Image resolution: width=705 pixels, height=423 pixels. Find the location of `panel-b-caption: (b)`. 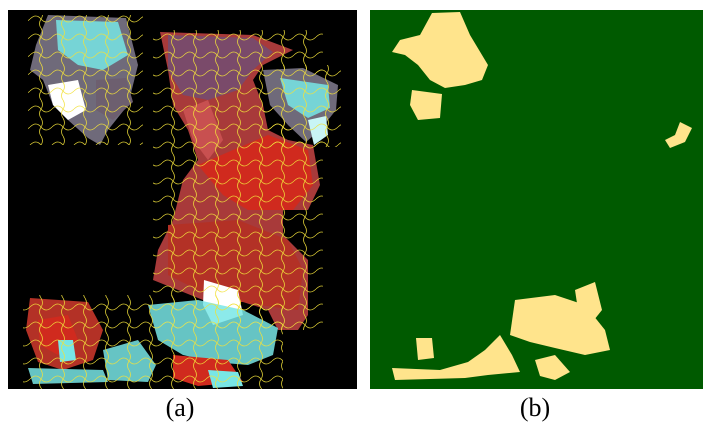

panel-b-caption: (b) is located at coordinates (535, 407).